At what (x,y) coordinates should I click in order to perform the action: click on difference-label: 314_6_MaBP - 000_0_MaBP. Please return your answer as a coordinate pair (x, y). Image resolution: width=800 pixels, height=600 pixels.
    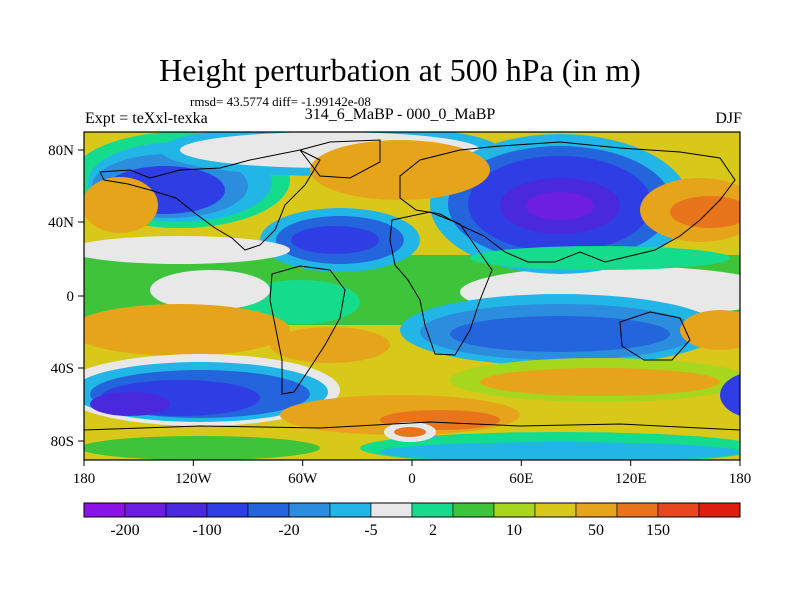
    Looking at the image, I should click on (400, 114).